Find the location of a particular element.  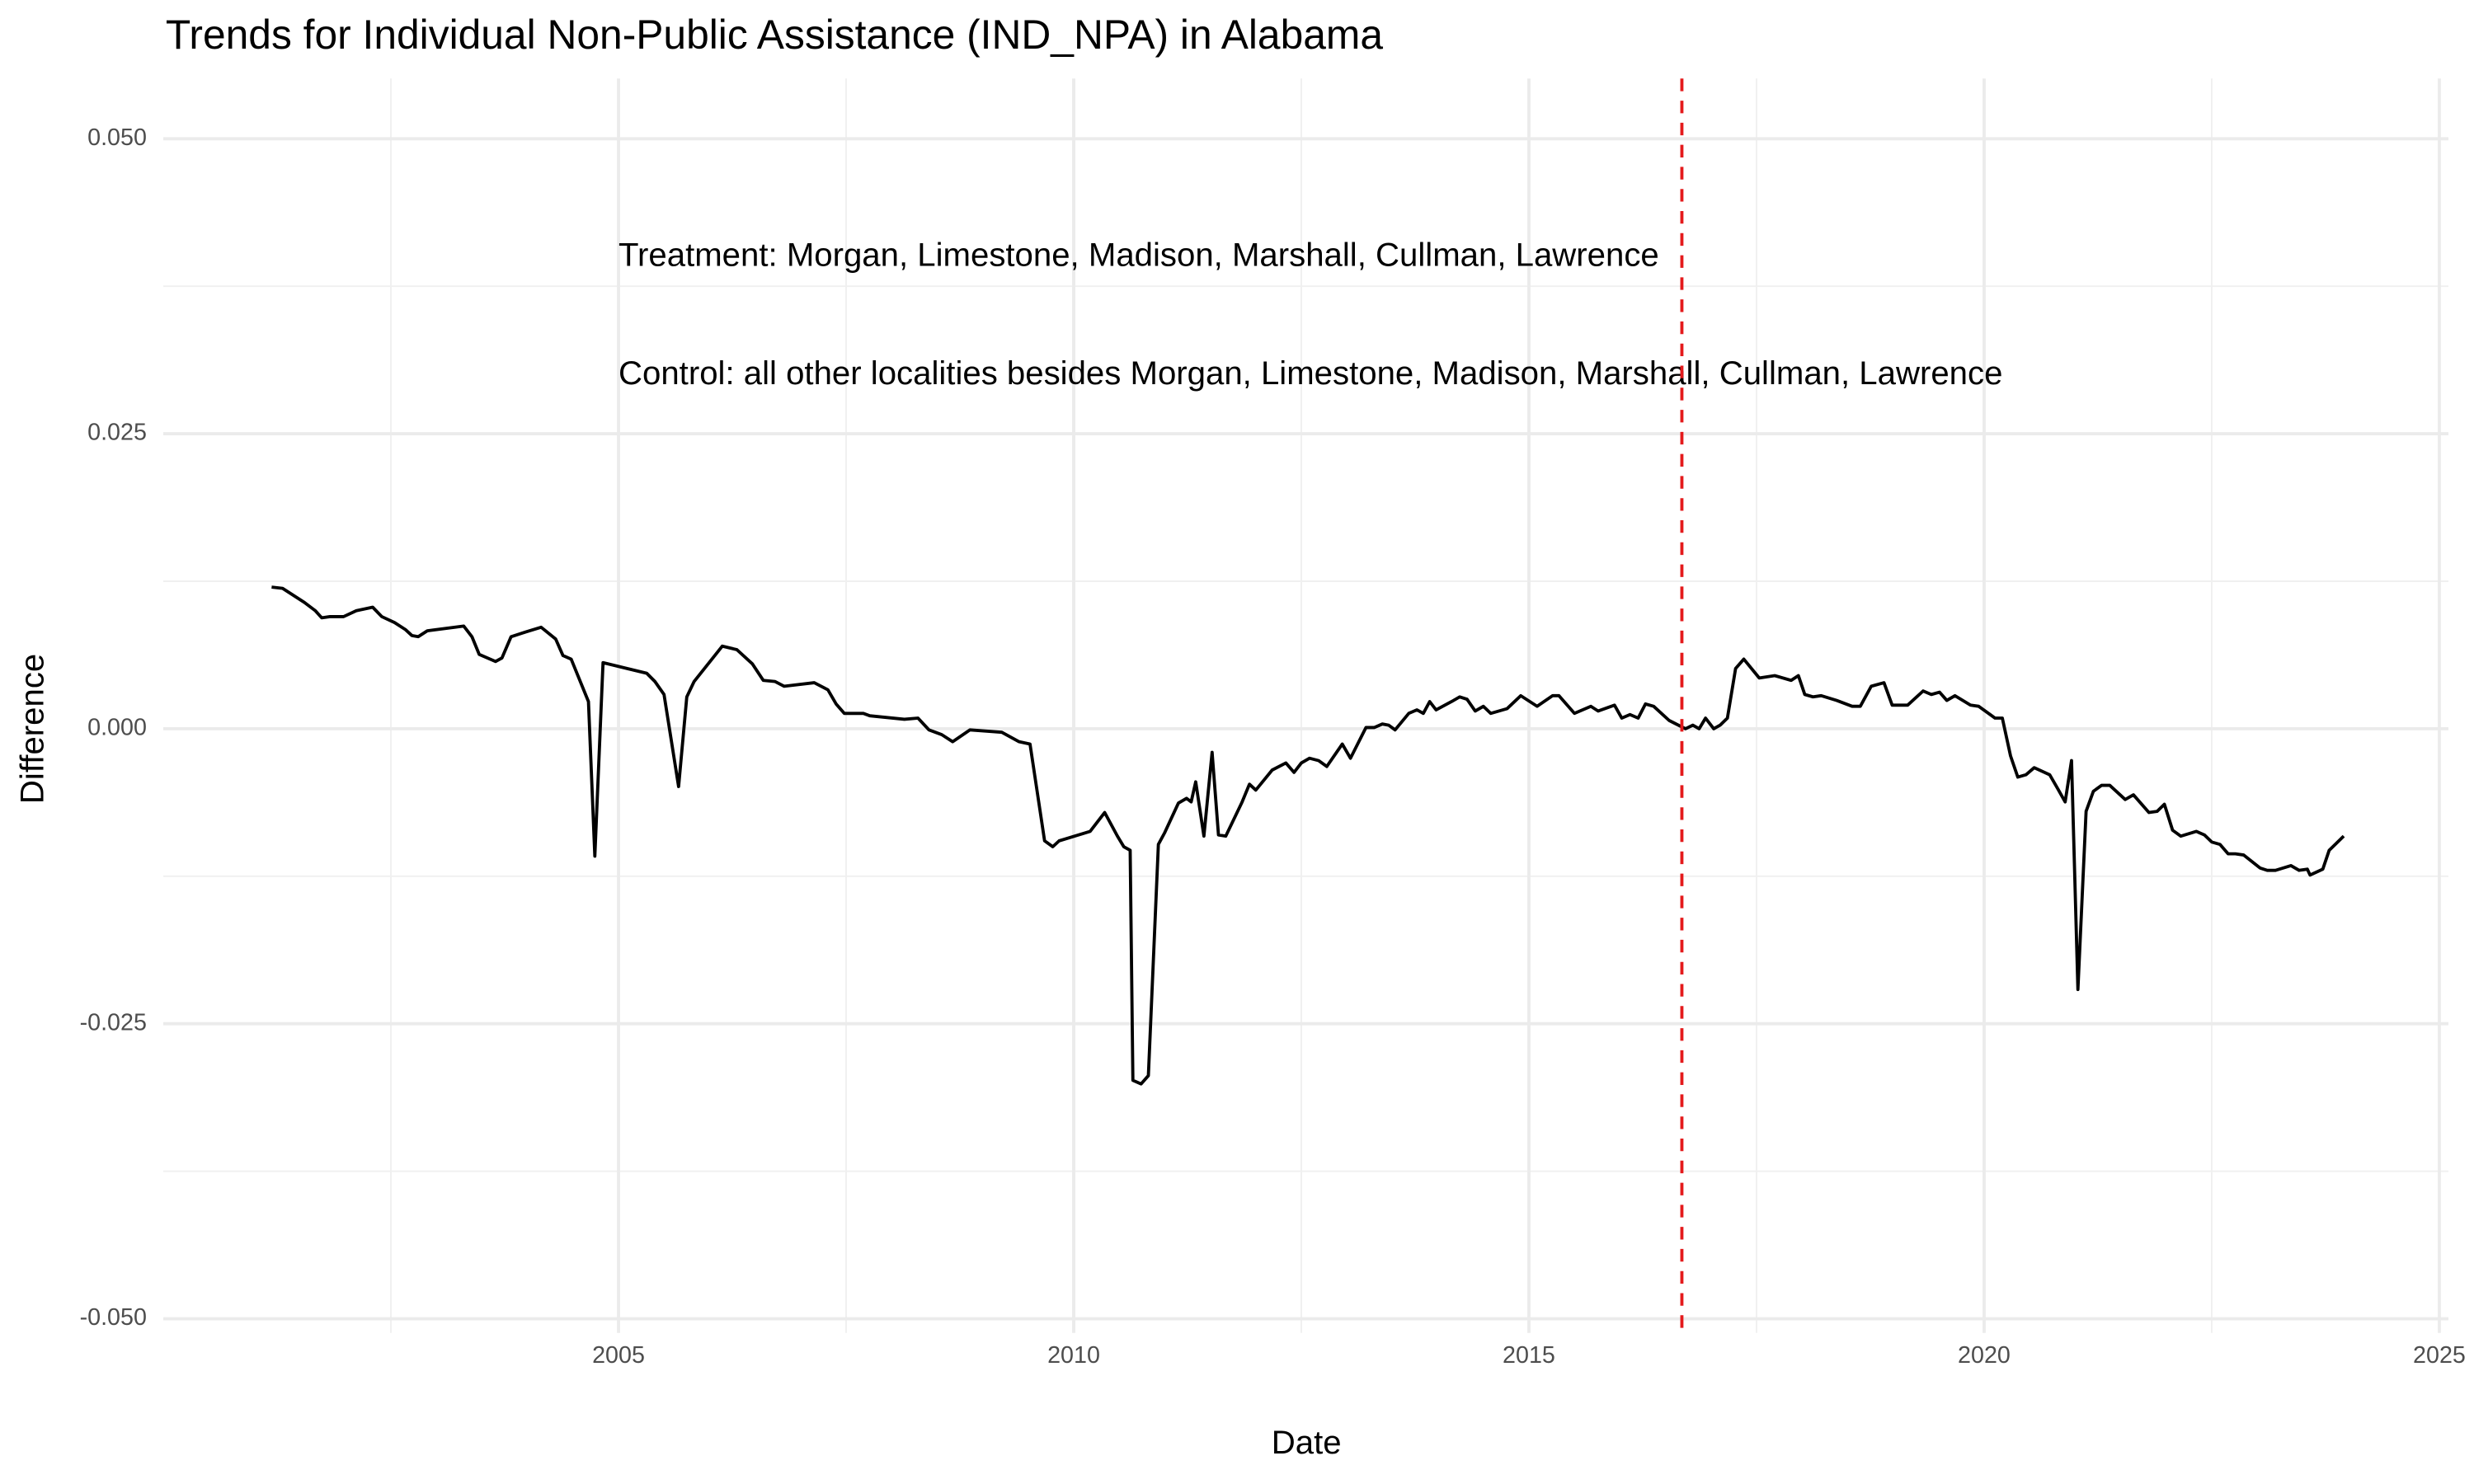

x-tick-label: 2025 is located at coordinates (2439, 1355).